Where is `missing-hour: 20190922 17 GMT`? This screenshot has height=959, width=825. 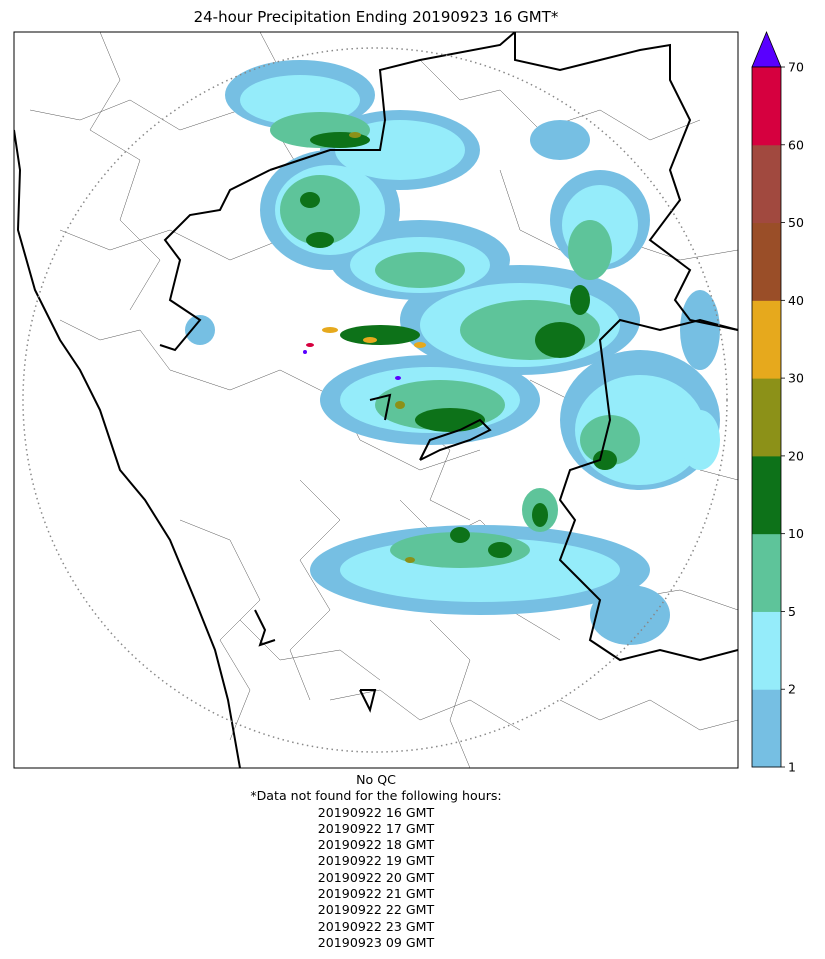
missing-hour: 20190922 17 GMT is located at coordinates (376, 828).